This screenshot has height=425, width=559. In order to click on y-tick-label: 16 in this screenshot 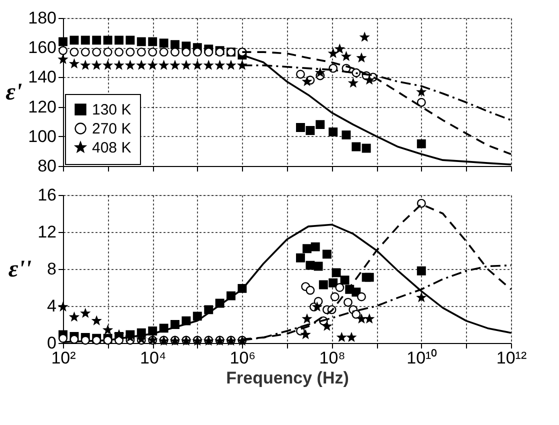, I will do `click(47, 195)`.